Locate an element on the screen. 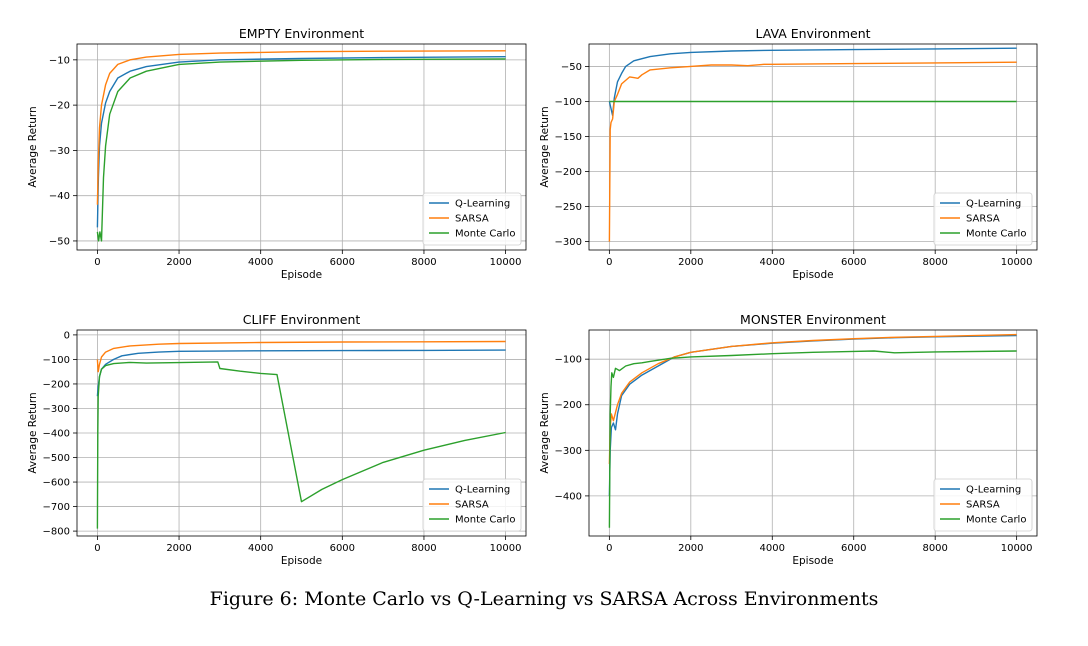  y-tick-label: −600 is located at coordinates (56, 483).